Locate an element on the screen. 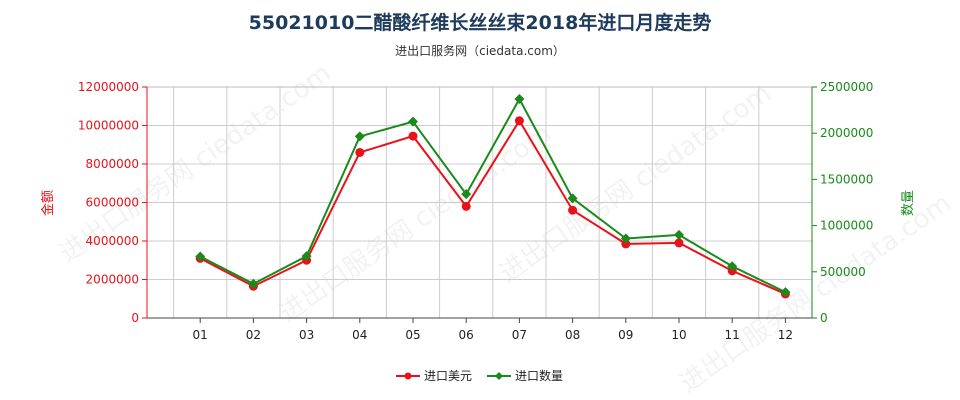 This screenshot has height=400, width=960. y-left-tick-label: 12000000 is located at coordinates (108, 87).